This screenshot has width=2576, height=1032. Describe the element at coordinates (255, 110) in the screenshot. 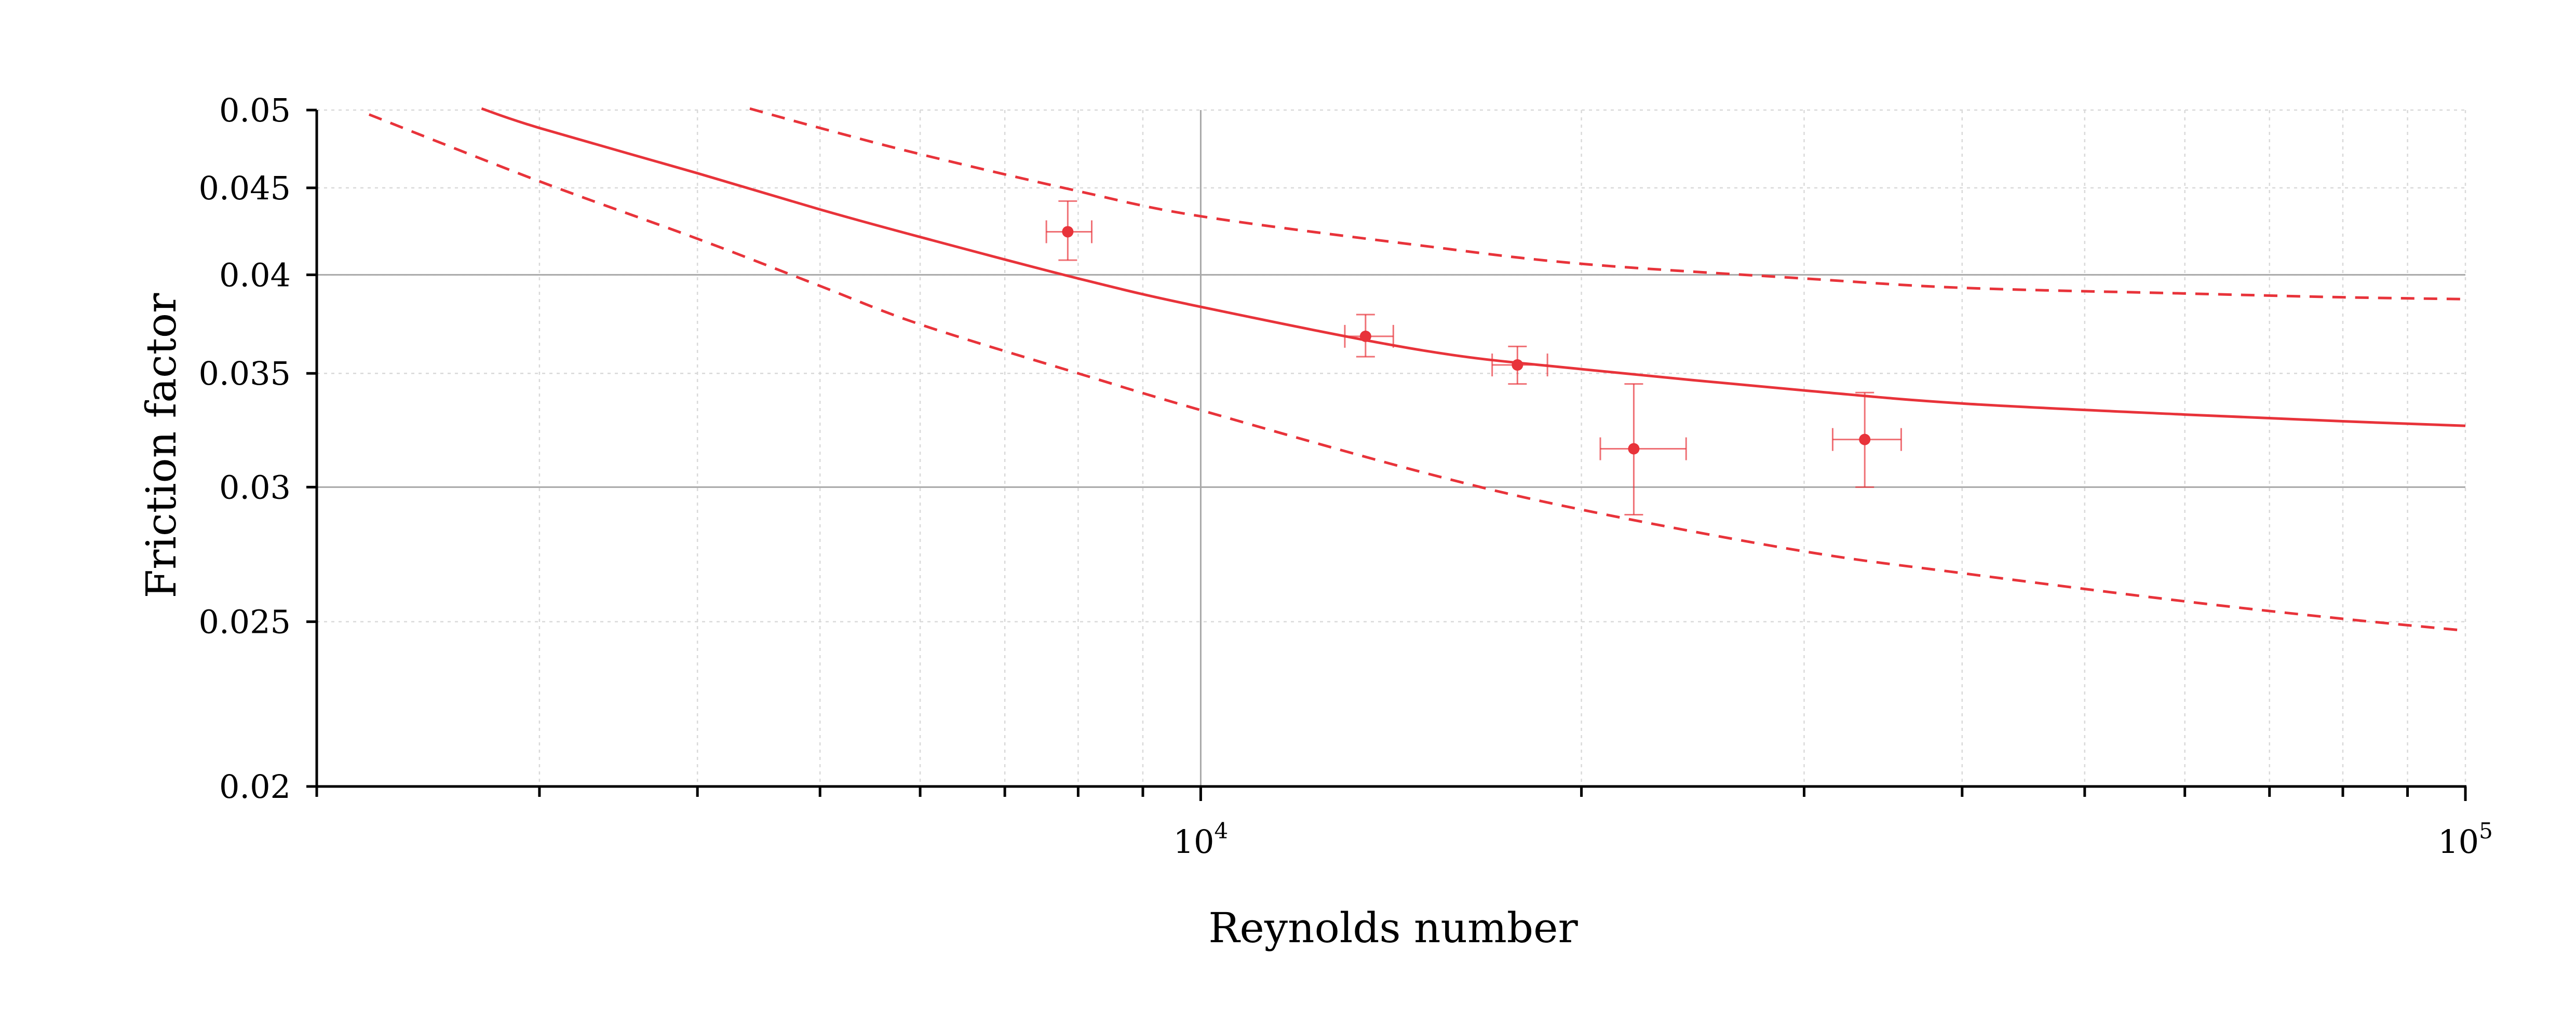

I see `y-tick-label: 0.05` at that location.